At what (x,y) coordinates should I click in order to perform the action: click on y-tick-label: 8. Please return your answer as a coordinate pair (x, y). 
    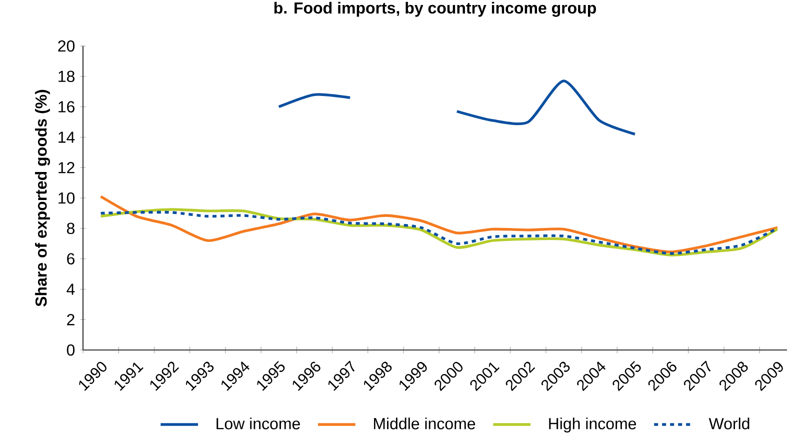
    Looking at the image, I should click on (70, 228).